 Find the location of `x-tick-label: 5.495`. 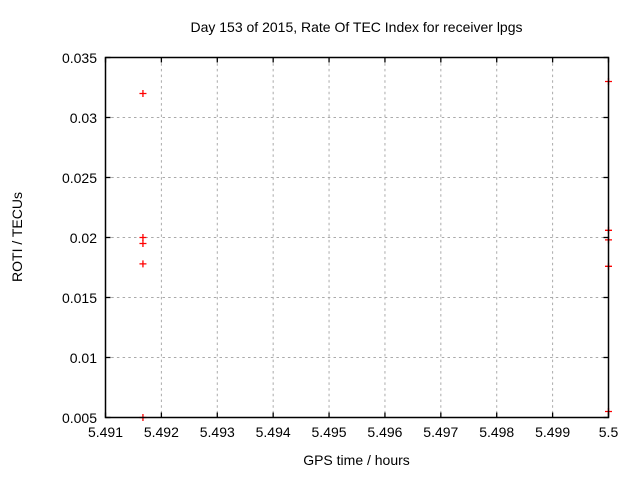

x-tick-label: 5.495 is located at coordinates (329, 432).